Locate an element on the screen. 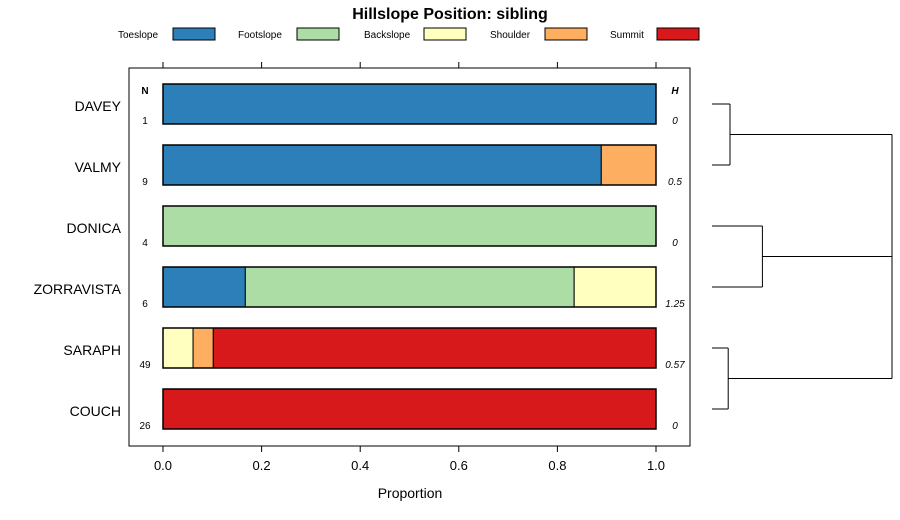  row-label-zorravista: ZORRAVISTA is located at coordinates (78, 289).